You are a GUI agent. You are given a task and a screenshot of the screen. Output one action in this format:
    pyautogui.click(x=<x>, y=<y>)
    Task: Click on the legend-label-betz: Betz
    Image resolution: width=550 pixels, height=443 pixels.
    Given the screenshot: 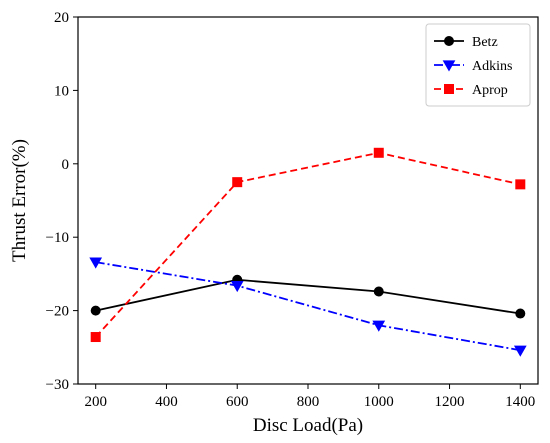 What is the action you would take?
    pyautogui.click(x=485, y=42)
    